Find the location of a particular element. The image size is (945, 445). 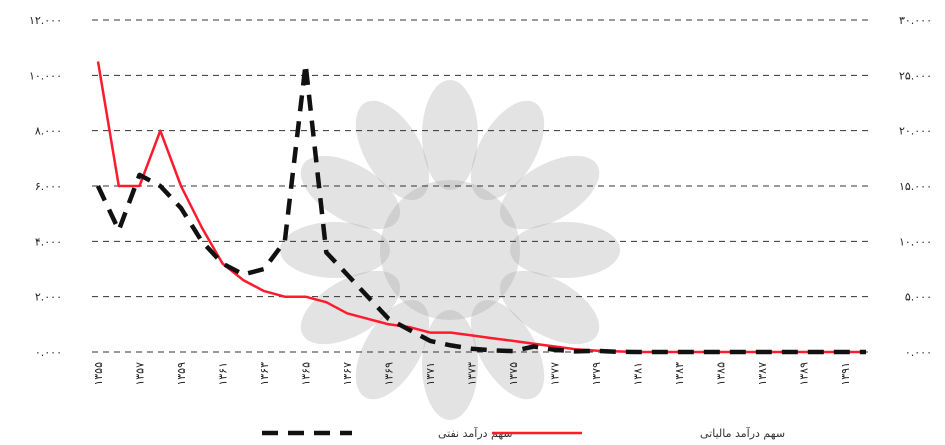

x-tick-label: ۱۳۶۳ is located at coordinates (264, 374).